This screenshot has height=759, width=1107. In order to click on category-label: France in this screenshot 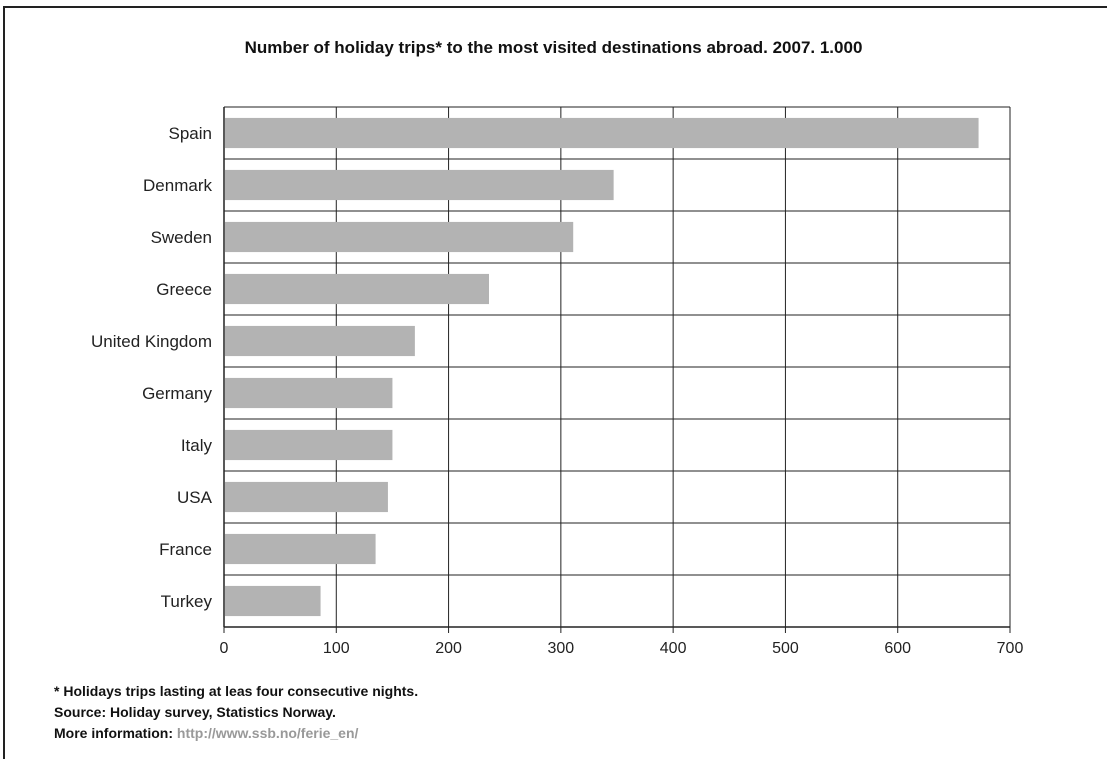, I will do `click(185, 549)`.